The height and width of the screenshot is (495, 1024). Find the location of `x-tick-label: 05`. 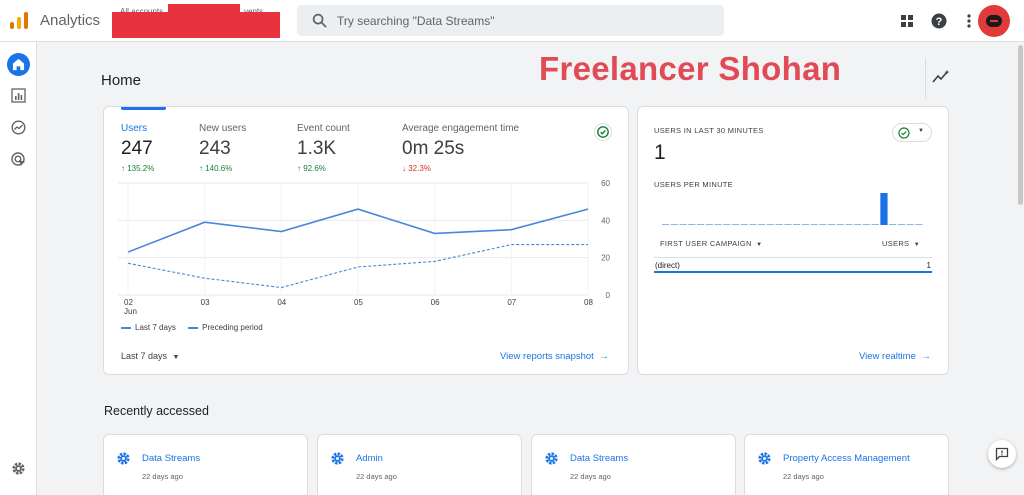

x-tick-label: 05 is located at coordinates (358, 302).